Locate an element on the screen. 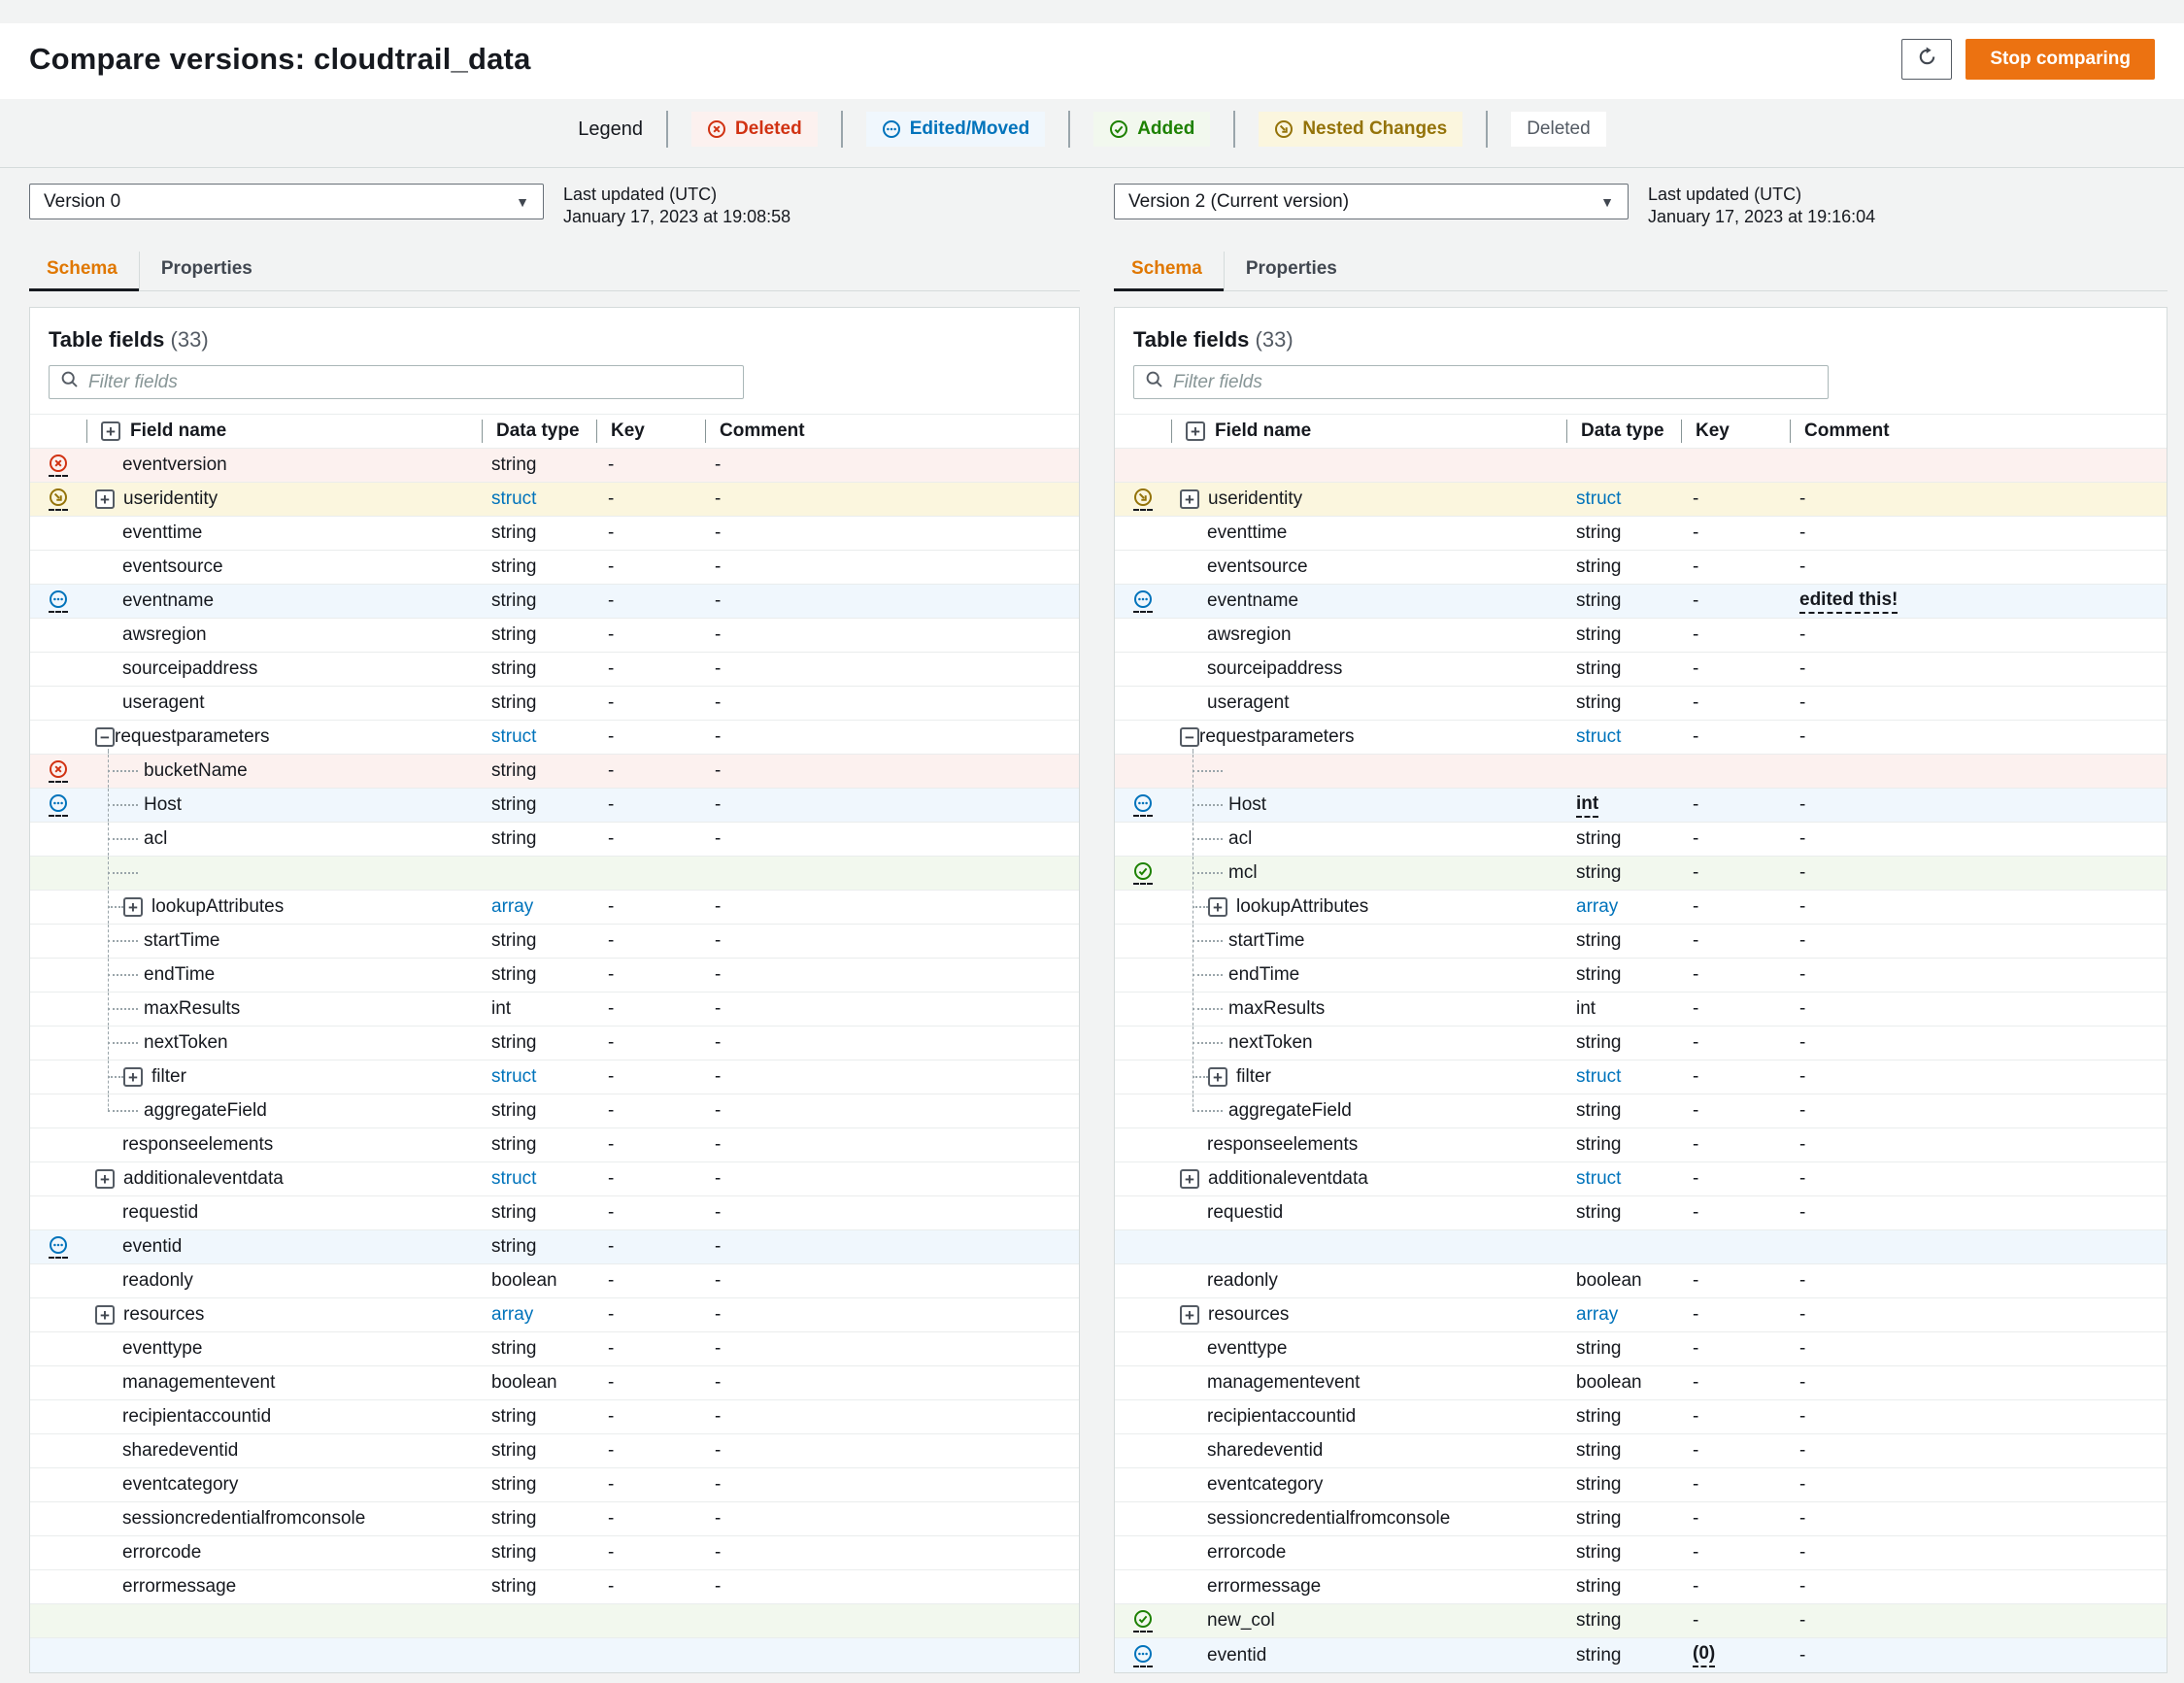 Image resolution: width=2184 pixels, height=1683 pixels. table-row: errorcode string - - is located at coordinates (554, 1553).